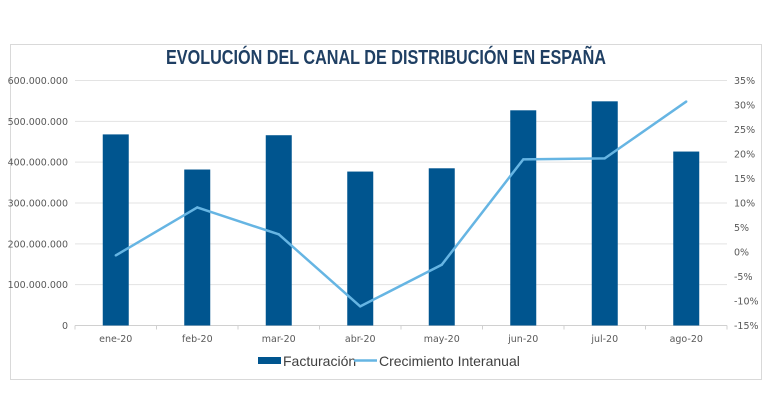 This screenshot has width=768, height=404. Describe the element at coordinates (741, 253) in the screenshot. I see `right-tick-label: 0%` at that location.